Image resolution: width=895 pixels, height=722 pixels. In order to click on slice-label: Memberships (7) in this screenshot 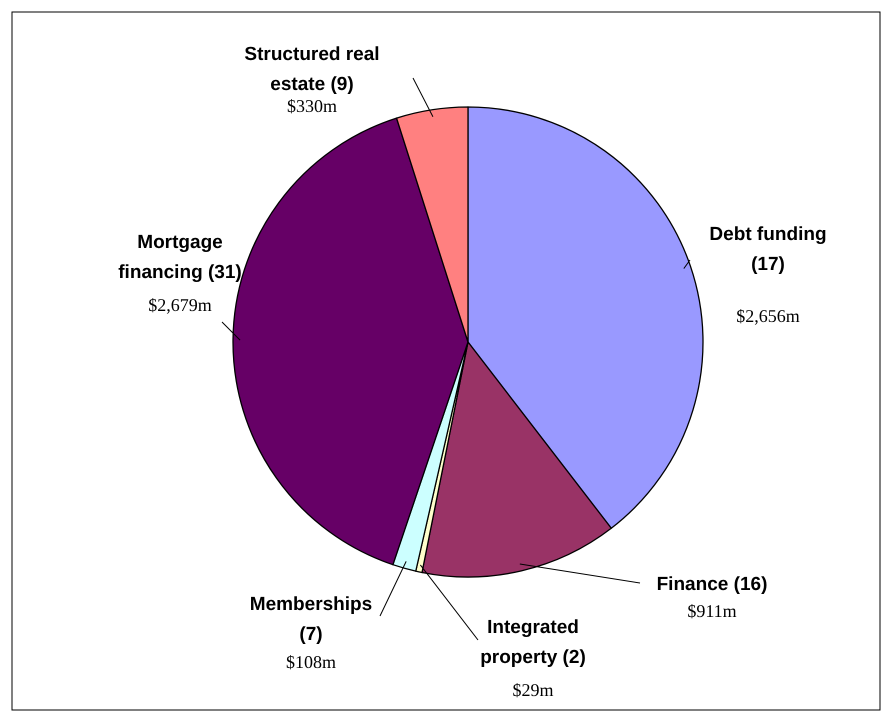, I will do `click(311, 619)`.